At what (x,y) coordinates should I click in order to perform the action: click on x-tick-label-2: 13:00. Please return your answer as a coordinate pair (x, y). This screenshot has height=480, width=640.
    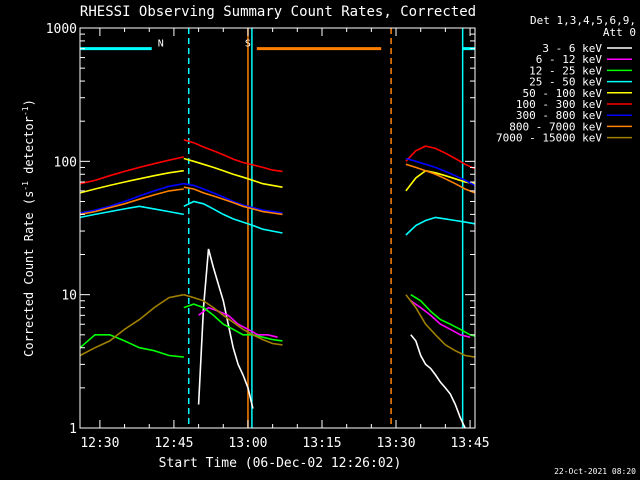
    Looking at the image, I should click on (247, 443).